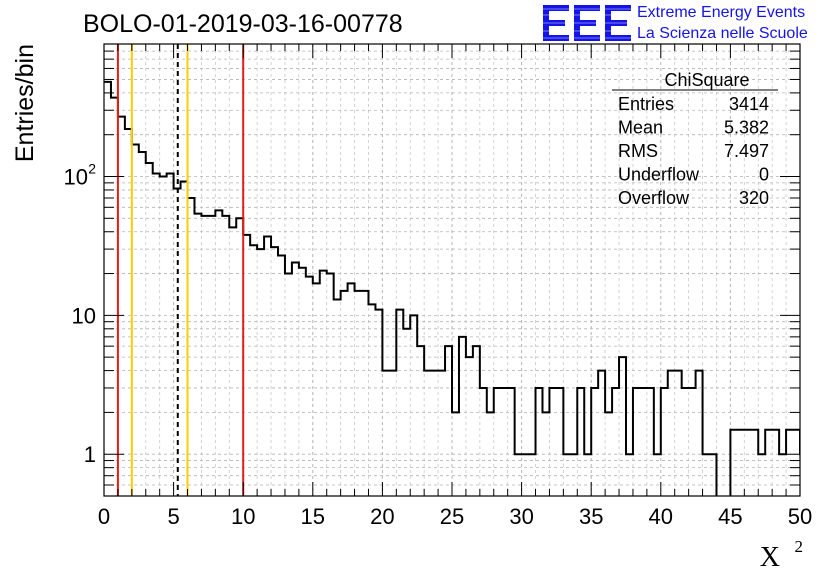 This screenshot has width=836, height=572. What do you see at coordinates (243, 516) in the screenshot?
I see `x-tick-label: 10` at bounding box center [243, 516].